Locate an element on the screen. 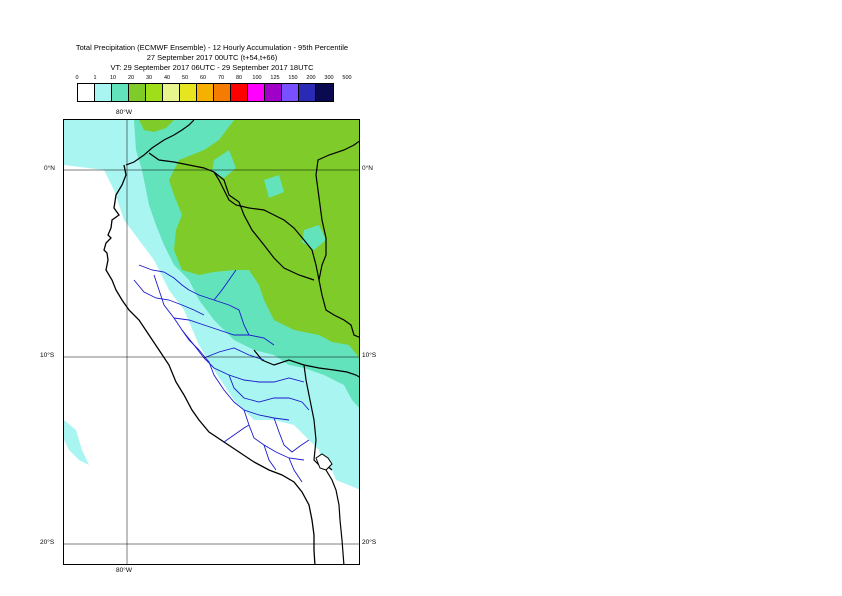 The image size is (842, 596). lake-titicaca is located at coordinates (324, 462).